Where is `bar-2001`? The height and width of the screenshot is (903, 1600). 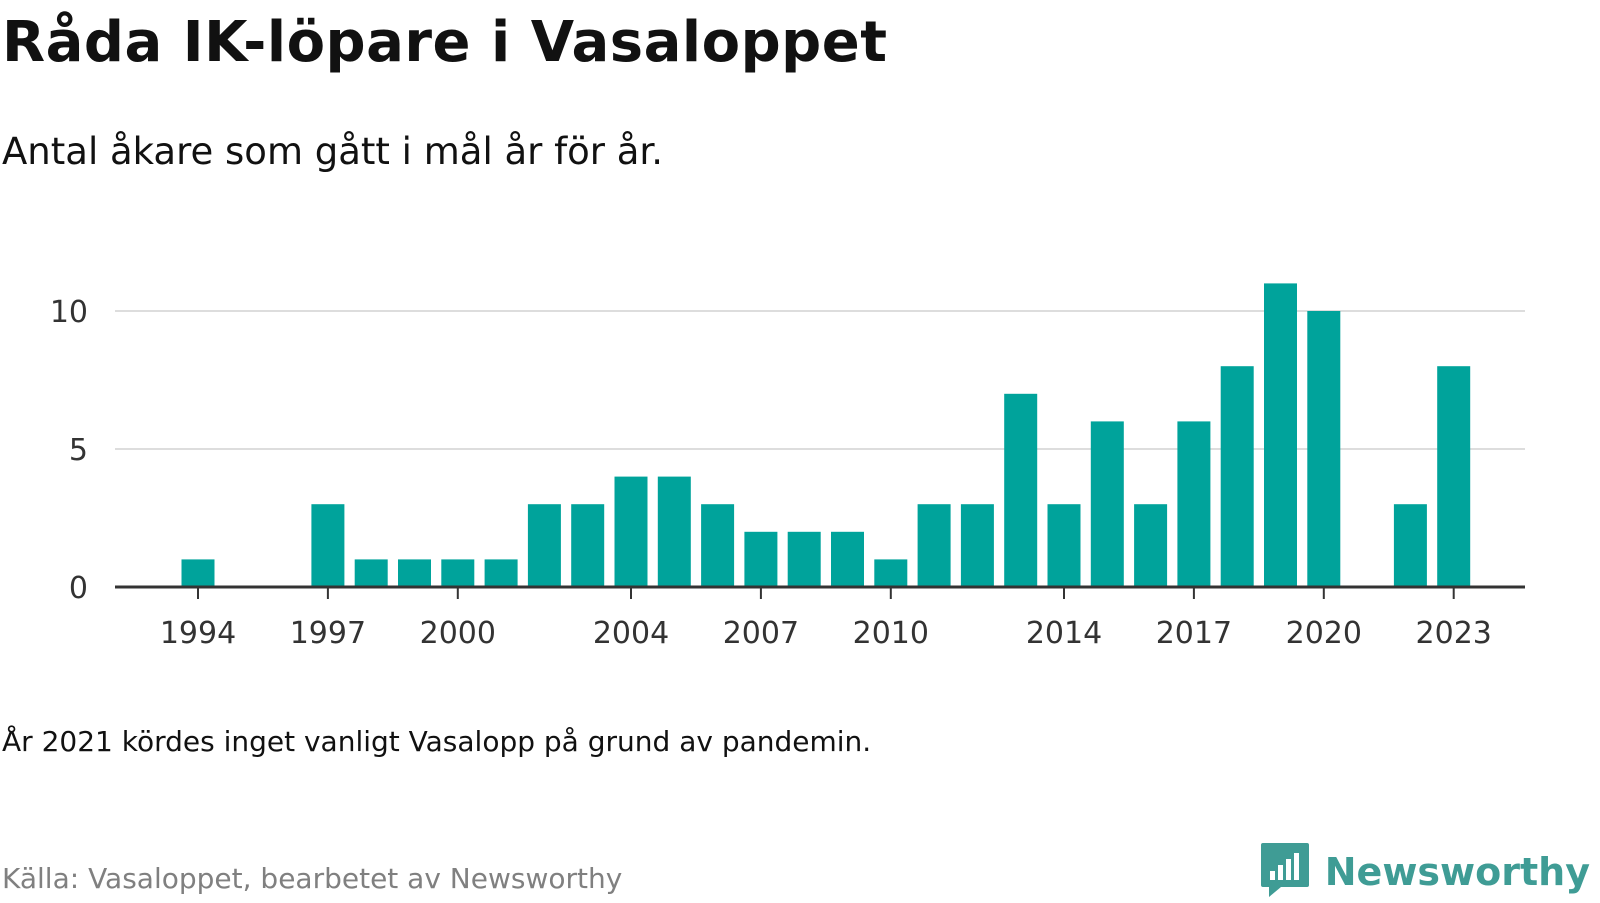 bar-2001 is located at coordinates (501, 573).